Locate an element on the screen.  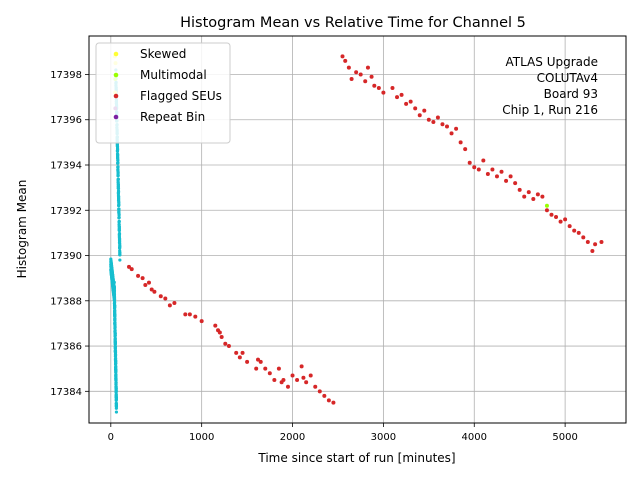
legend-box is located at coordinates (163, 93).